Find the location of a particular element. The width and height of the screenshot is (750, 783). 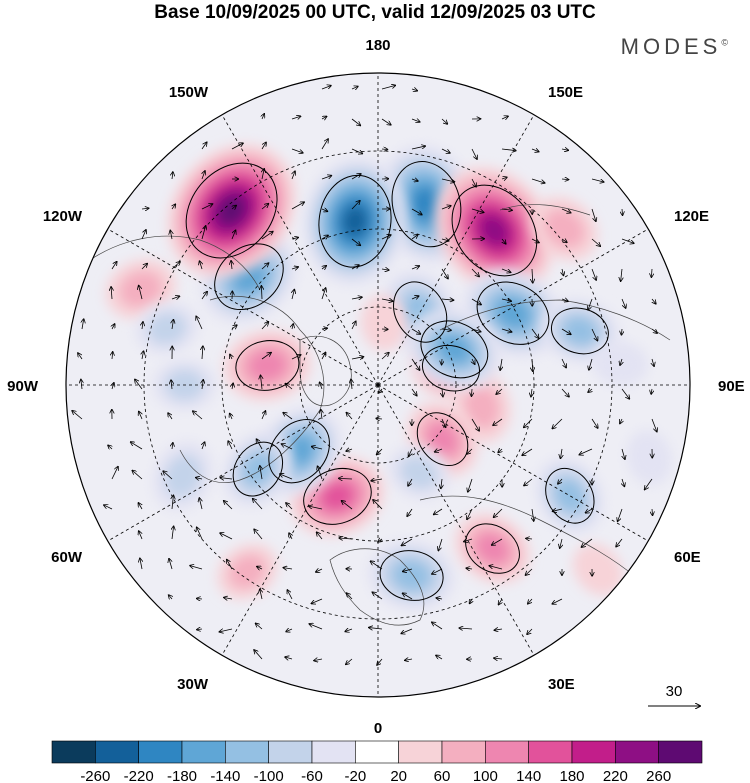

colorbar is located at coordinates (377, 752).